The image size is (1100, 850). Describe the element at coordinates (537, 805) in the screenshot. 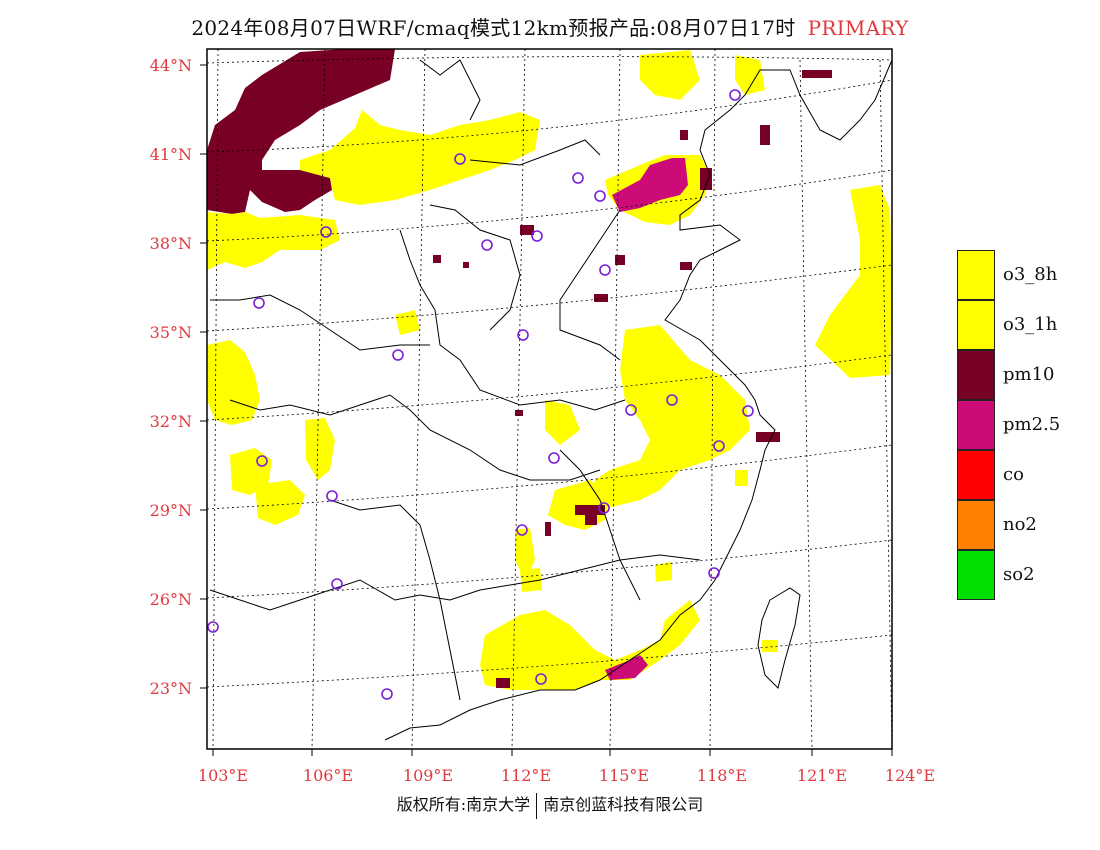

I see `footer-separator` at that location.